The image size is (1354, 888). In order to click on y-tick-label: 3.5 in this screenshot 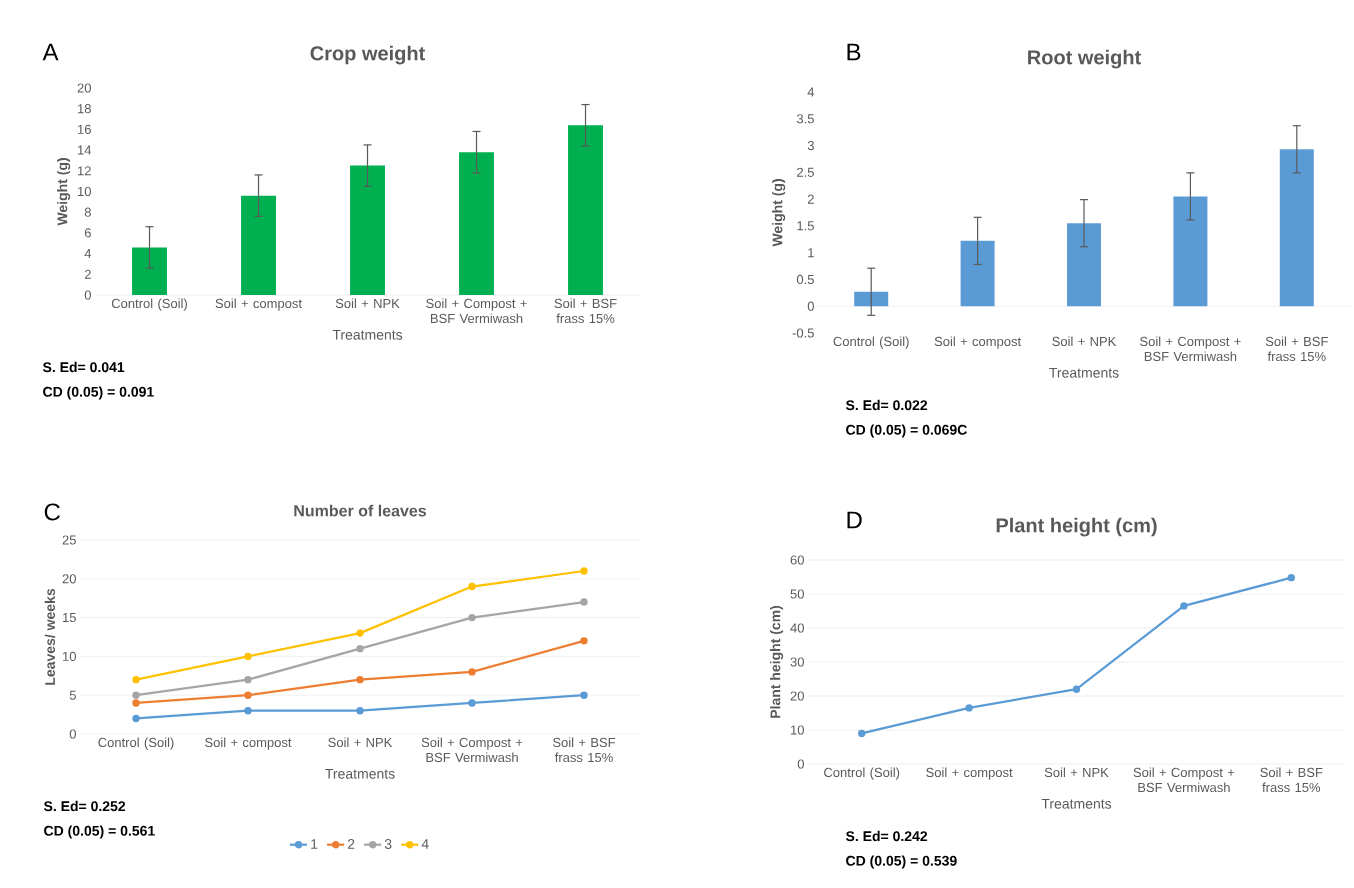, I will do `click(805, 119)`.